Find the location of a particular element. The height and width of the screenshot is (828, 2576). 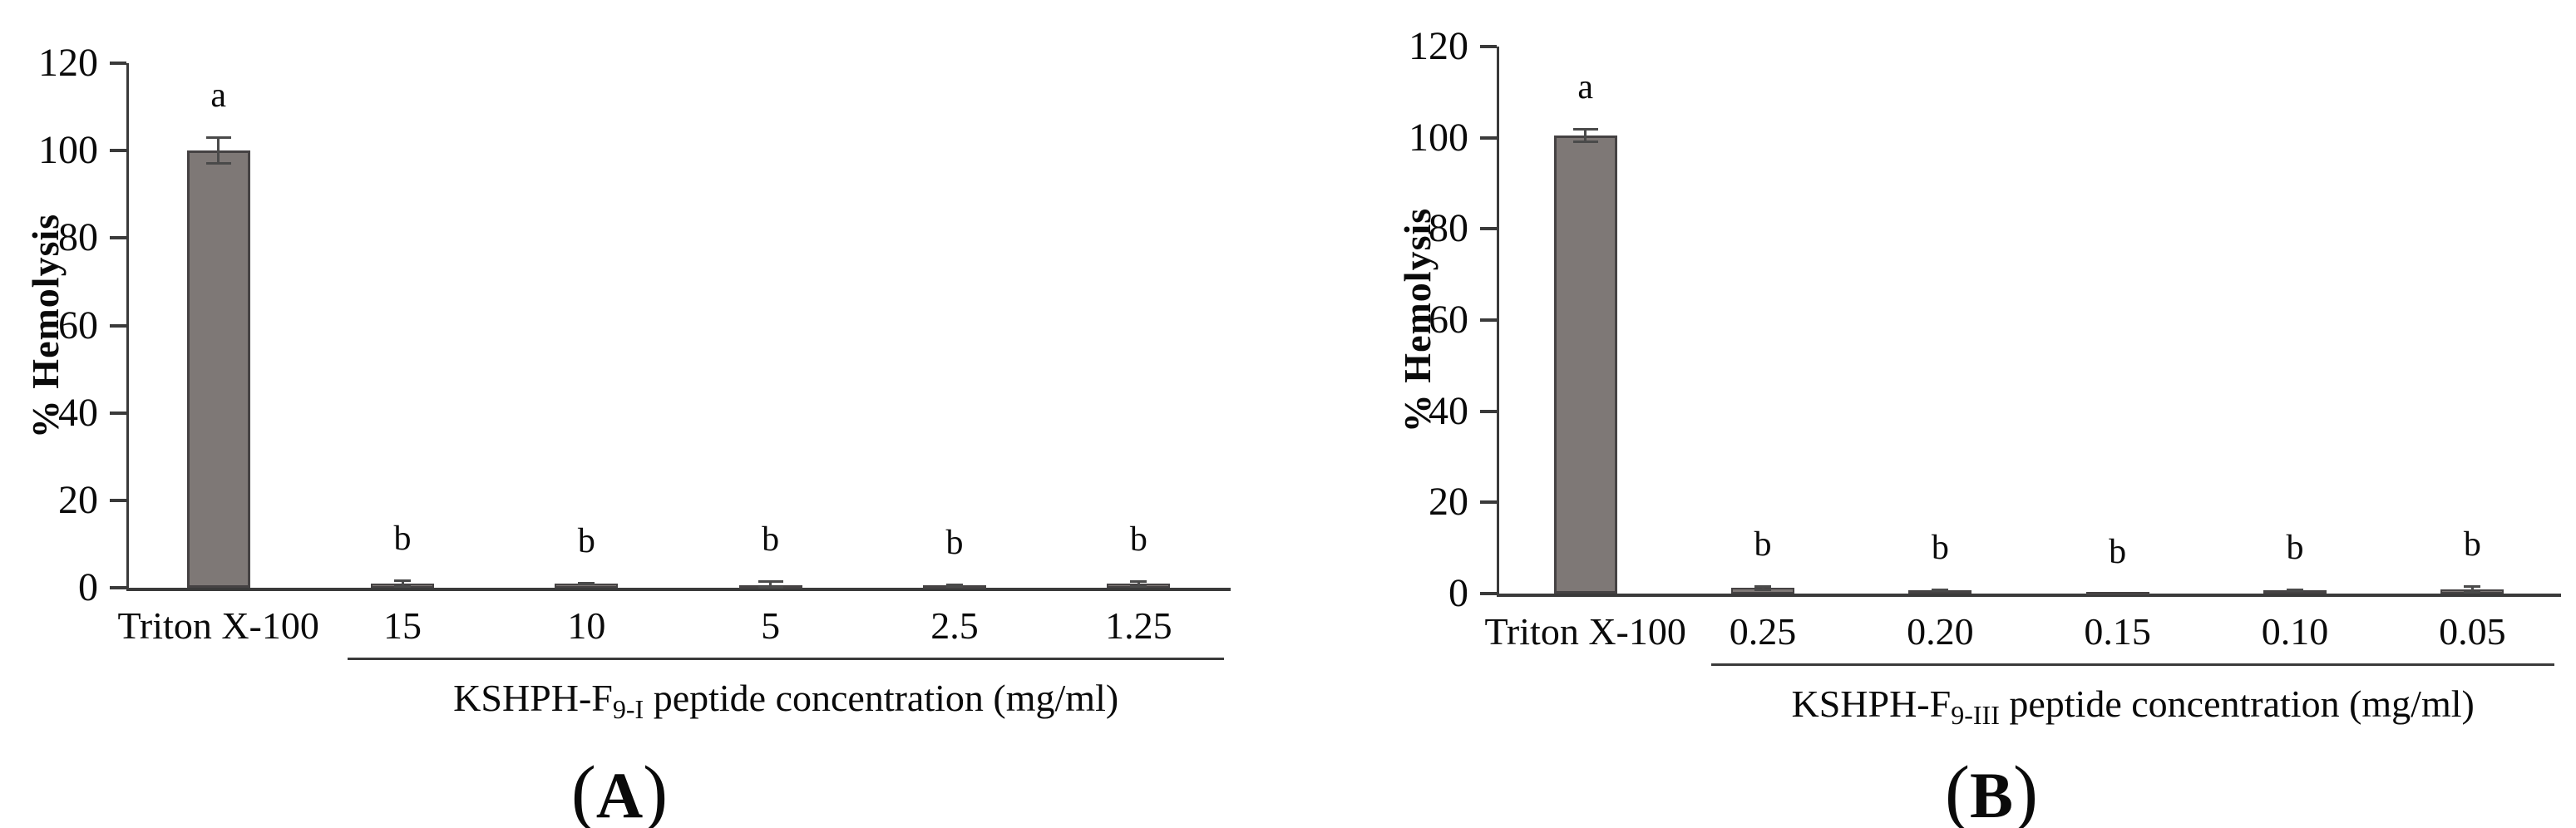

category-label: 5 is located at coordinates (771, 625).